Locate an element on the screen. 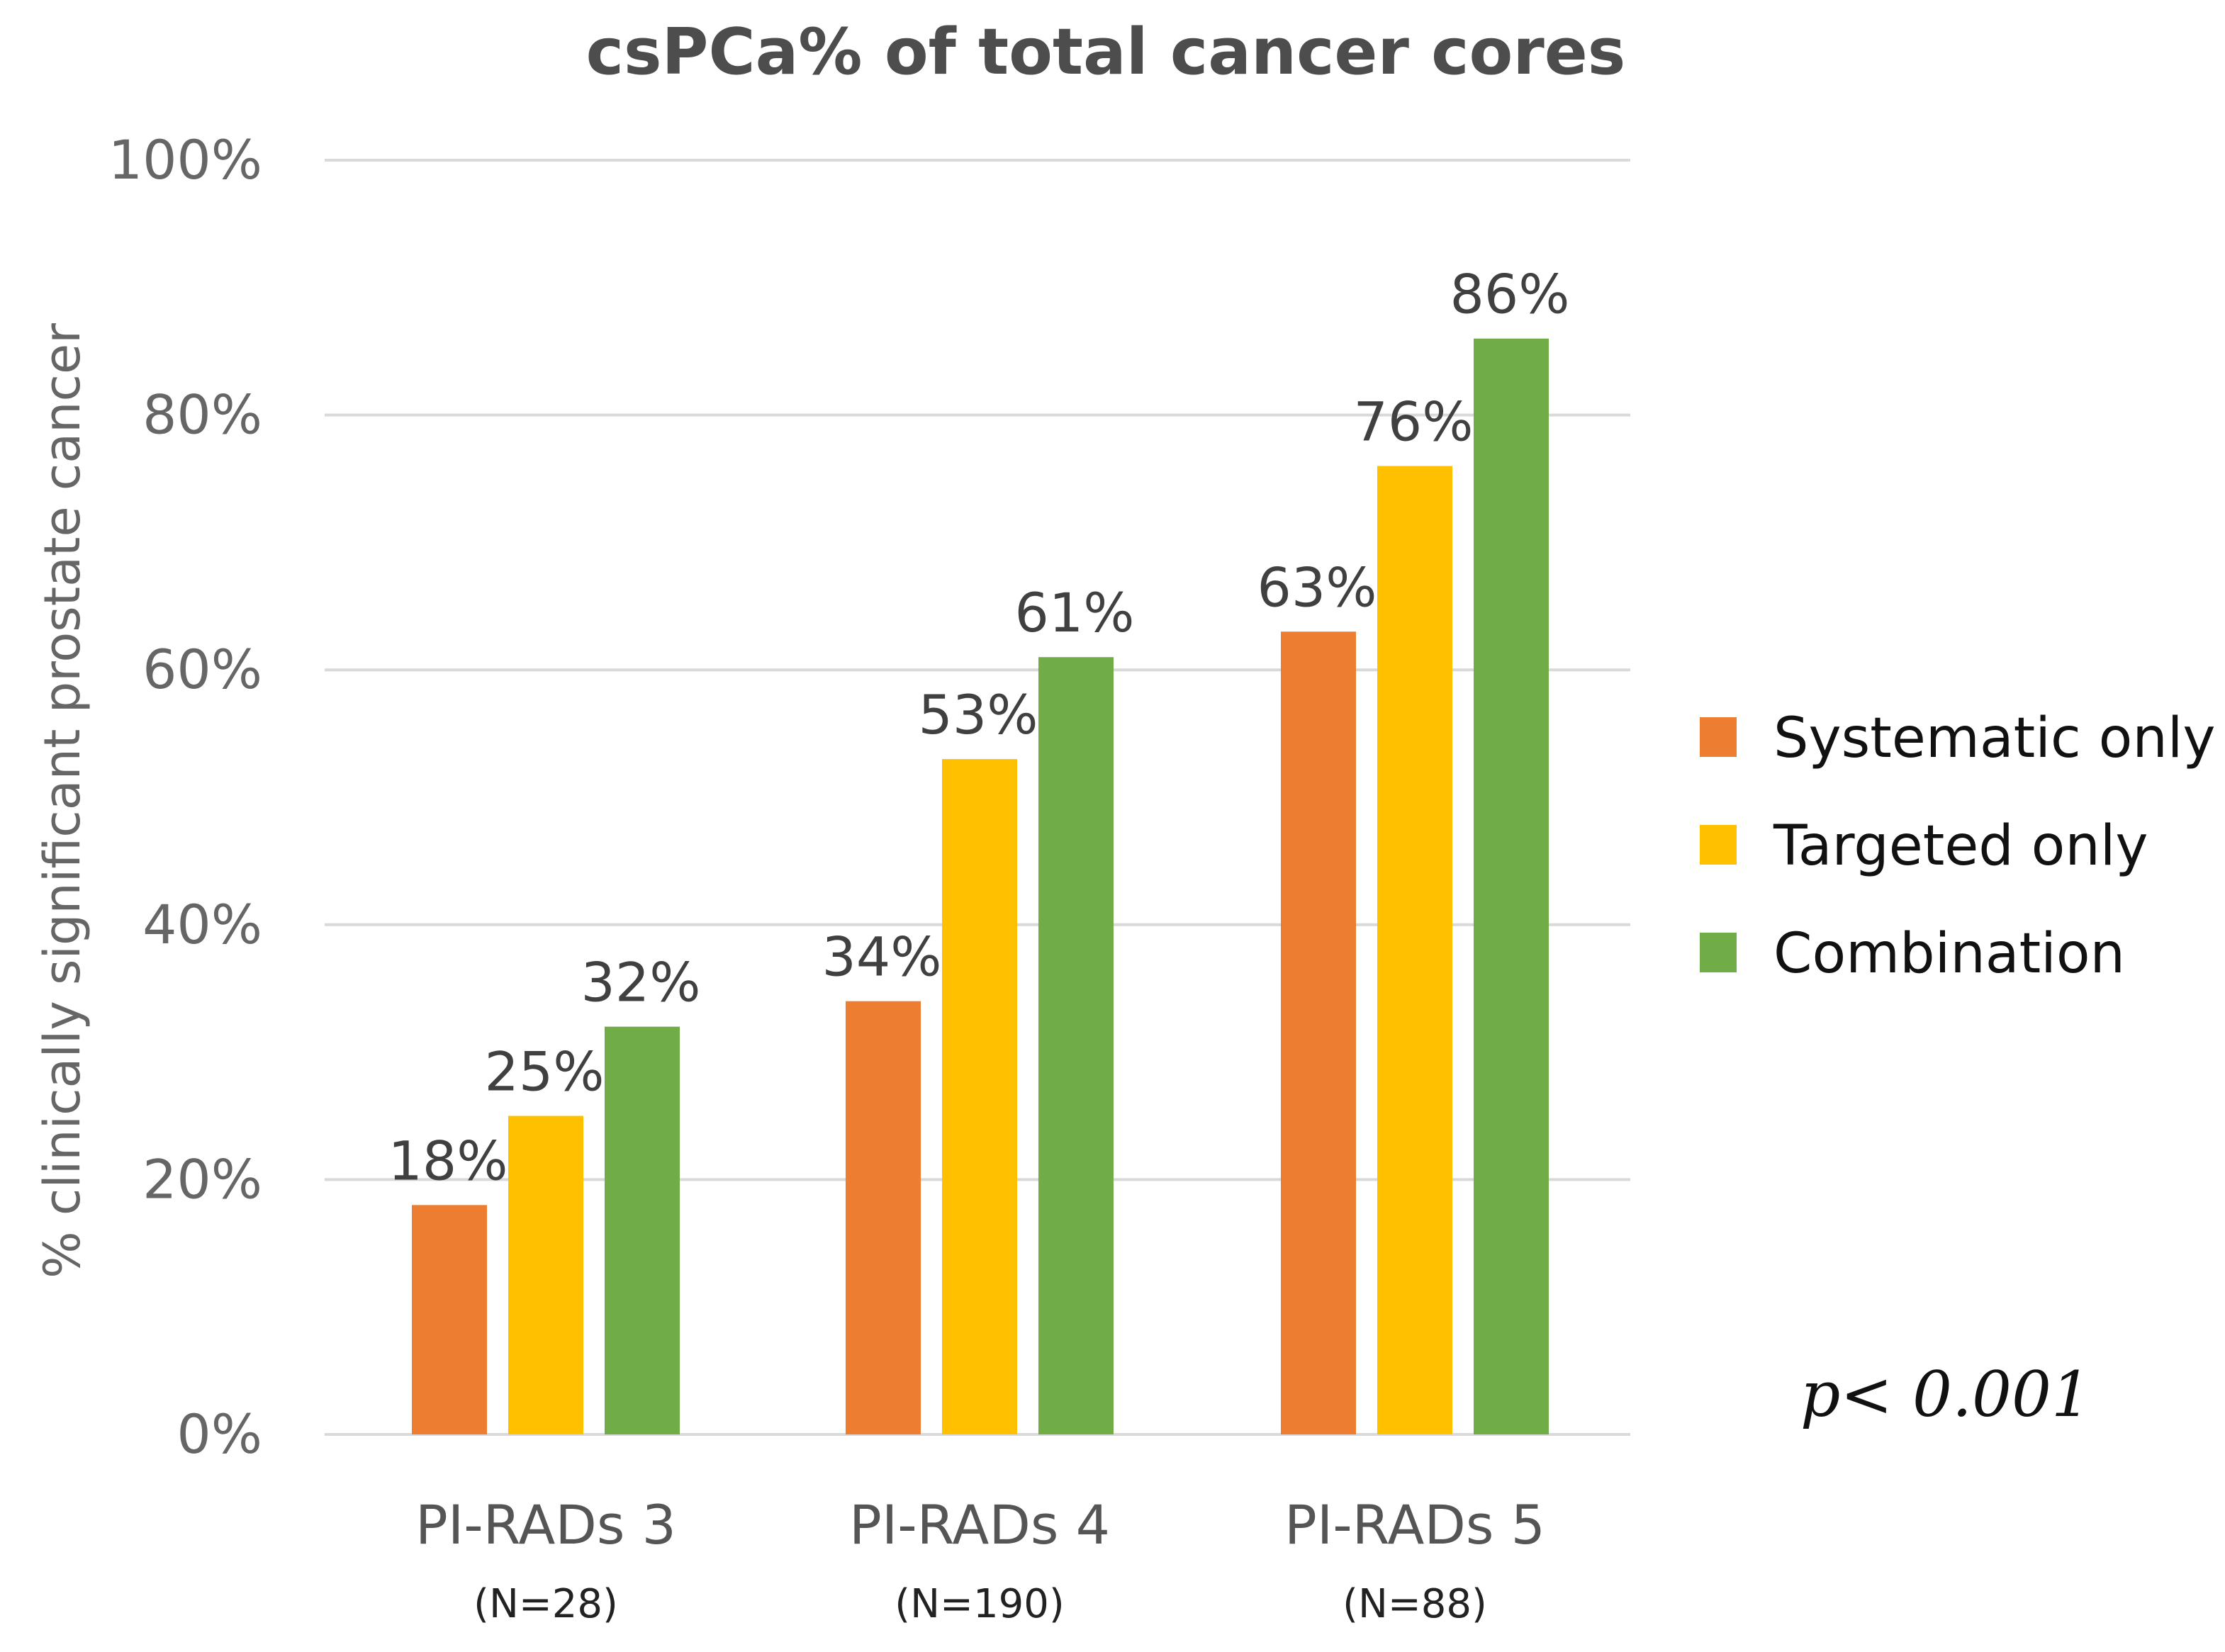  p-value-annotation: p< 0.001 is located at coordinates (1945, 1394).